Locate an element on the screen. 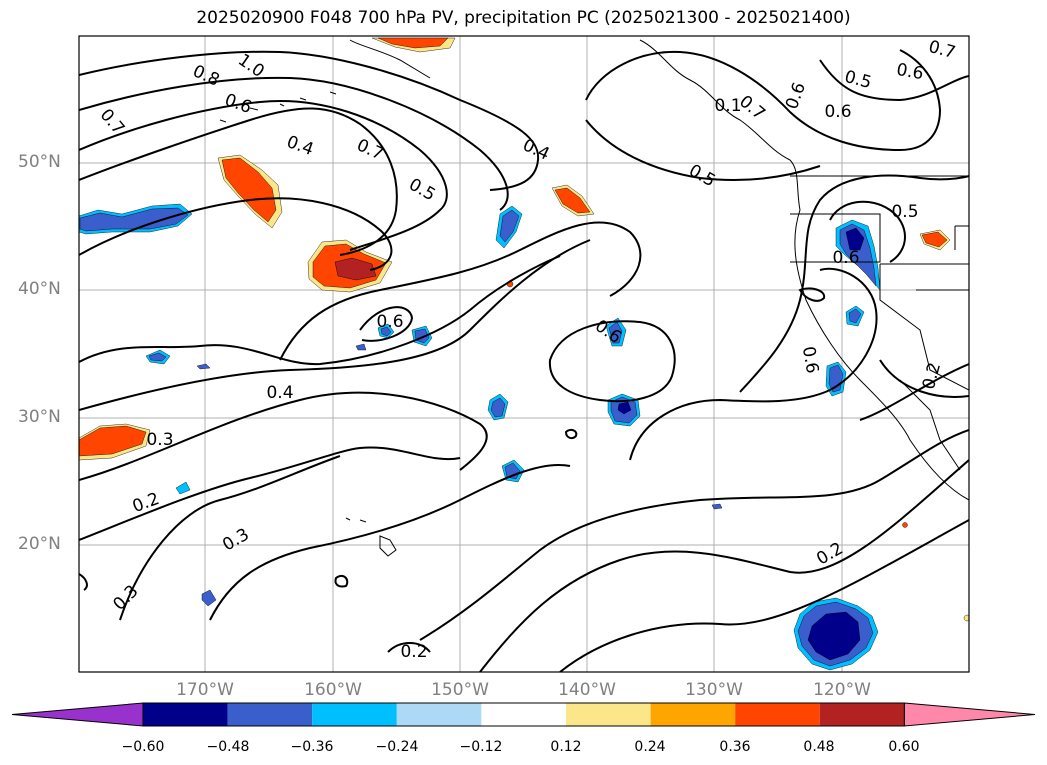 The width and height of the screenshot is (1047, 765). colorbar-tick: −0.60 is located at coordinates (143, 747).